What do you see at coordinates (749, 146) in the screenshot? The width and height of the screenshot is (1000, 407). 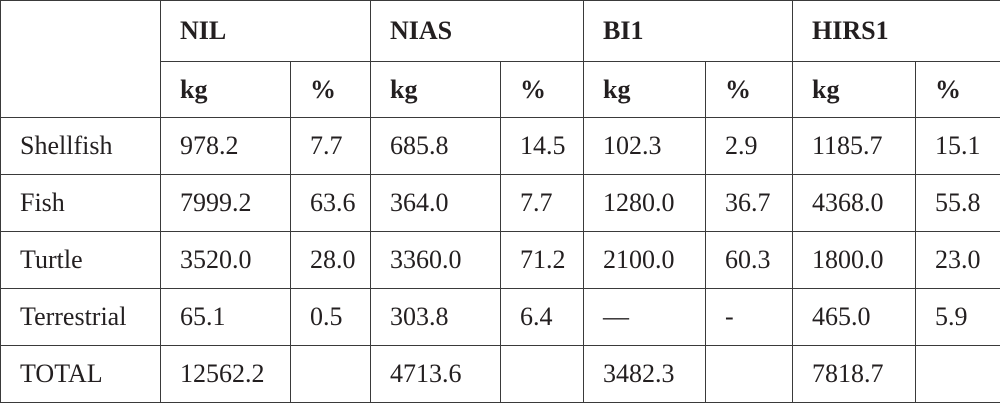 I see `data-cell: 2.9` at bounding box center [749, 146].